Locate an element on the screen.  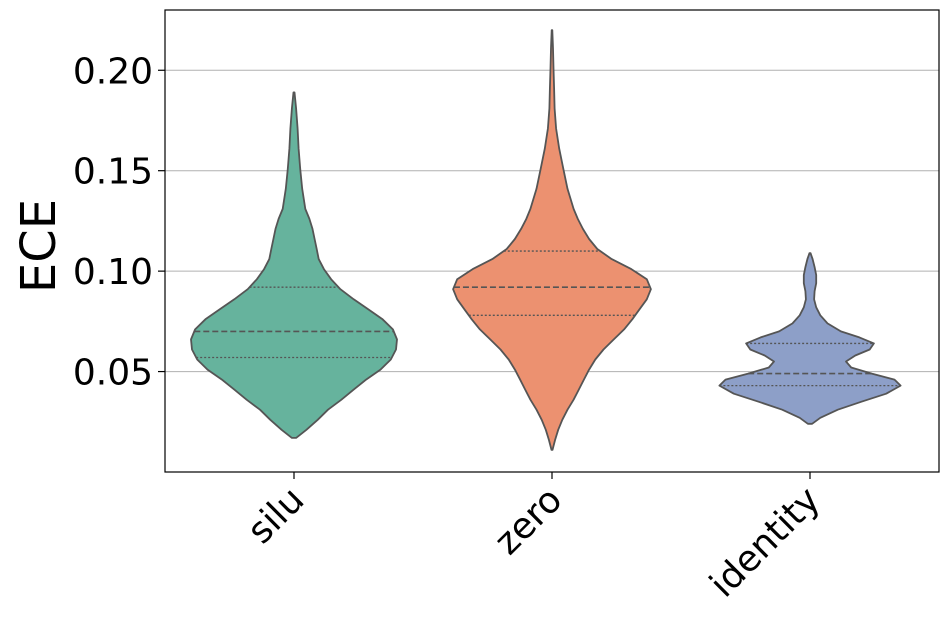
y-axis-ticks: 0.05 0.10 0.15 0.20 is located at coordinates (119, 222).